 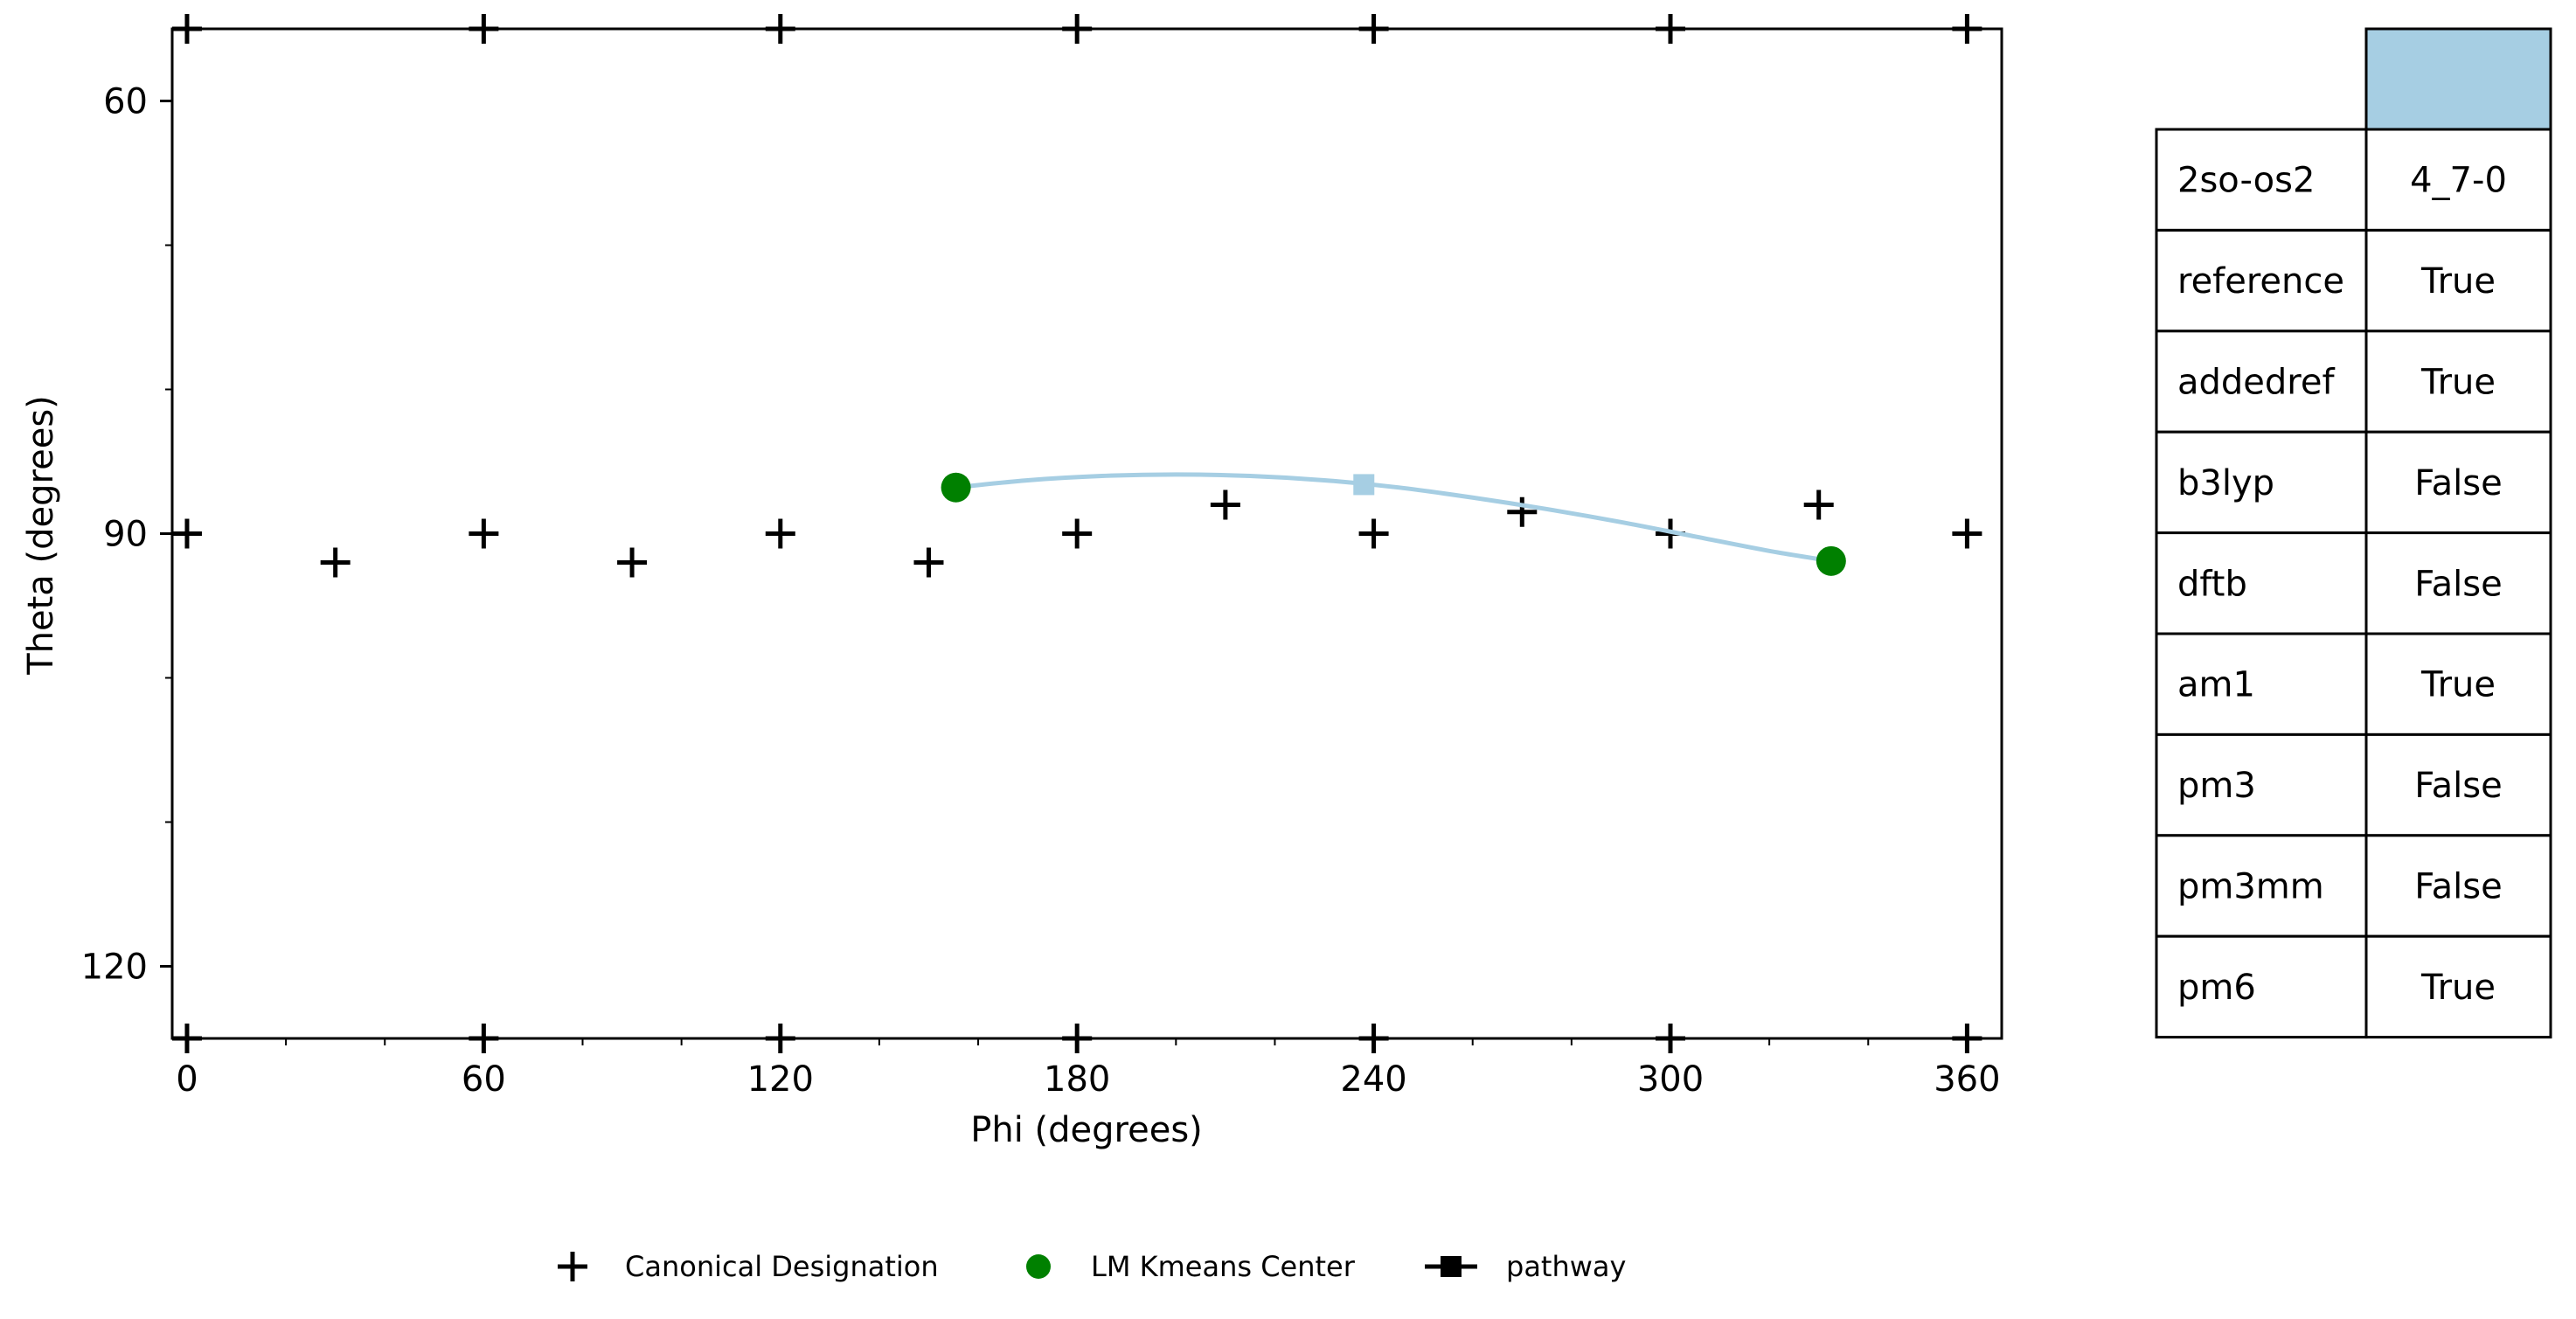 What do you see at coordinates (2256, 383) in the screenshot?
I see `table-row-label: addedref` at bounding box center [2256, 383].